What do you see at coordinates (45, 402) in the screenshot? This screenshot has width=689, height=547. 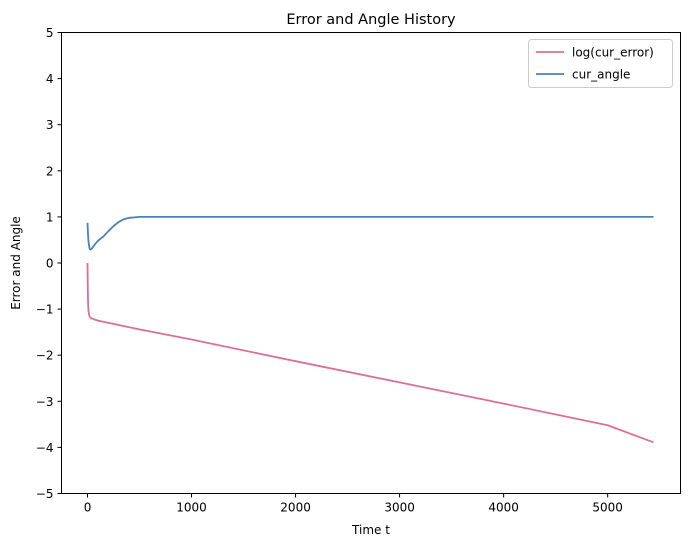 I see `y-tick-label: −3` at bounding box center [45, 402].